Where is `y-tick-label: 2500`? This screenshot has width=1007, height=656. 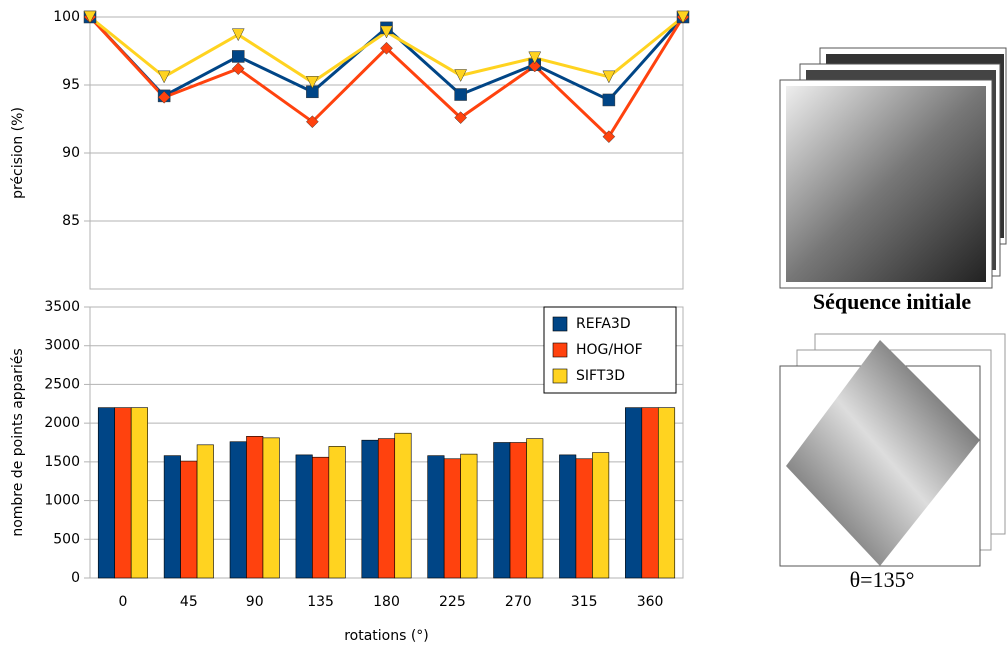 y-tick-label: 2500 is located at coordinates (62, 384).